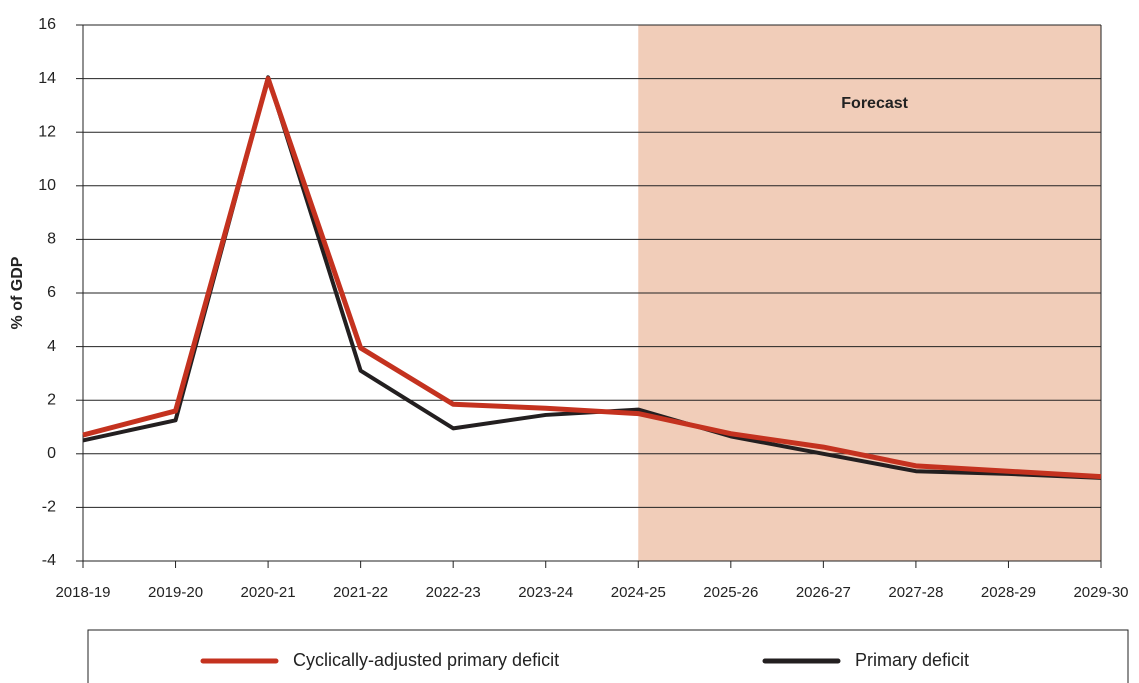 This screenshot has height=683, width=1139. What do you see at coordinates (47, 131) in the screenshot?
I see `y-tick-label: 12` at bounding box center [47, 131].